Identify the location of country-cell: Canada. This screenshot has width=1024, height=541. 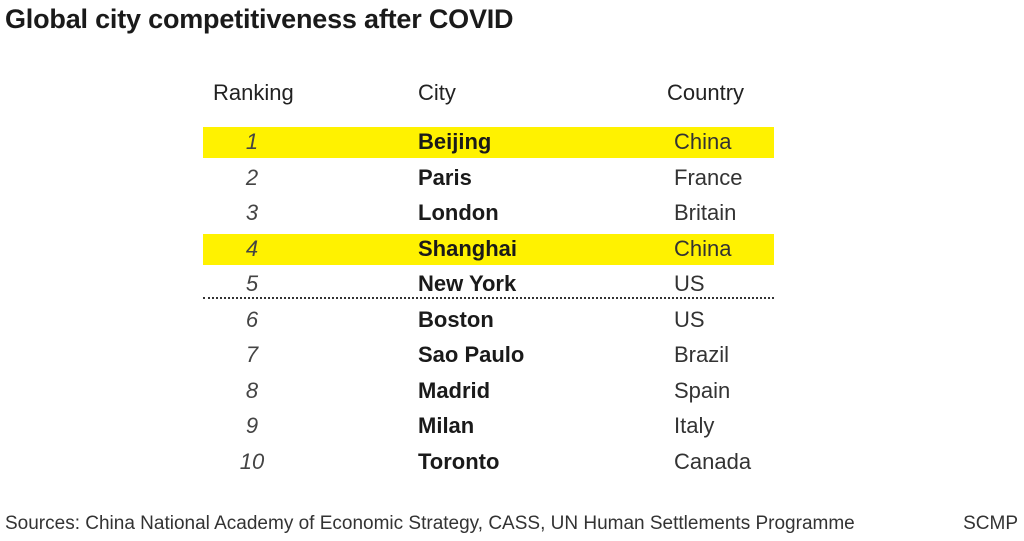
(713, 461).